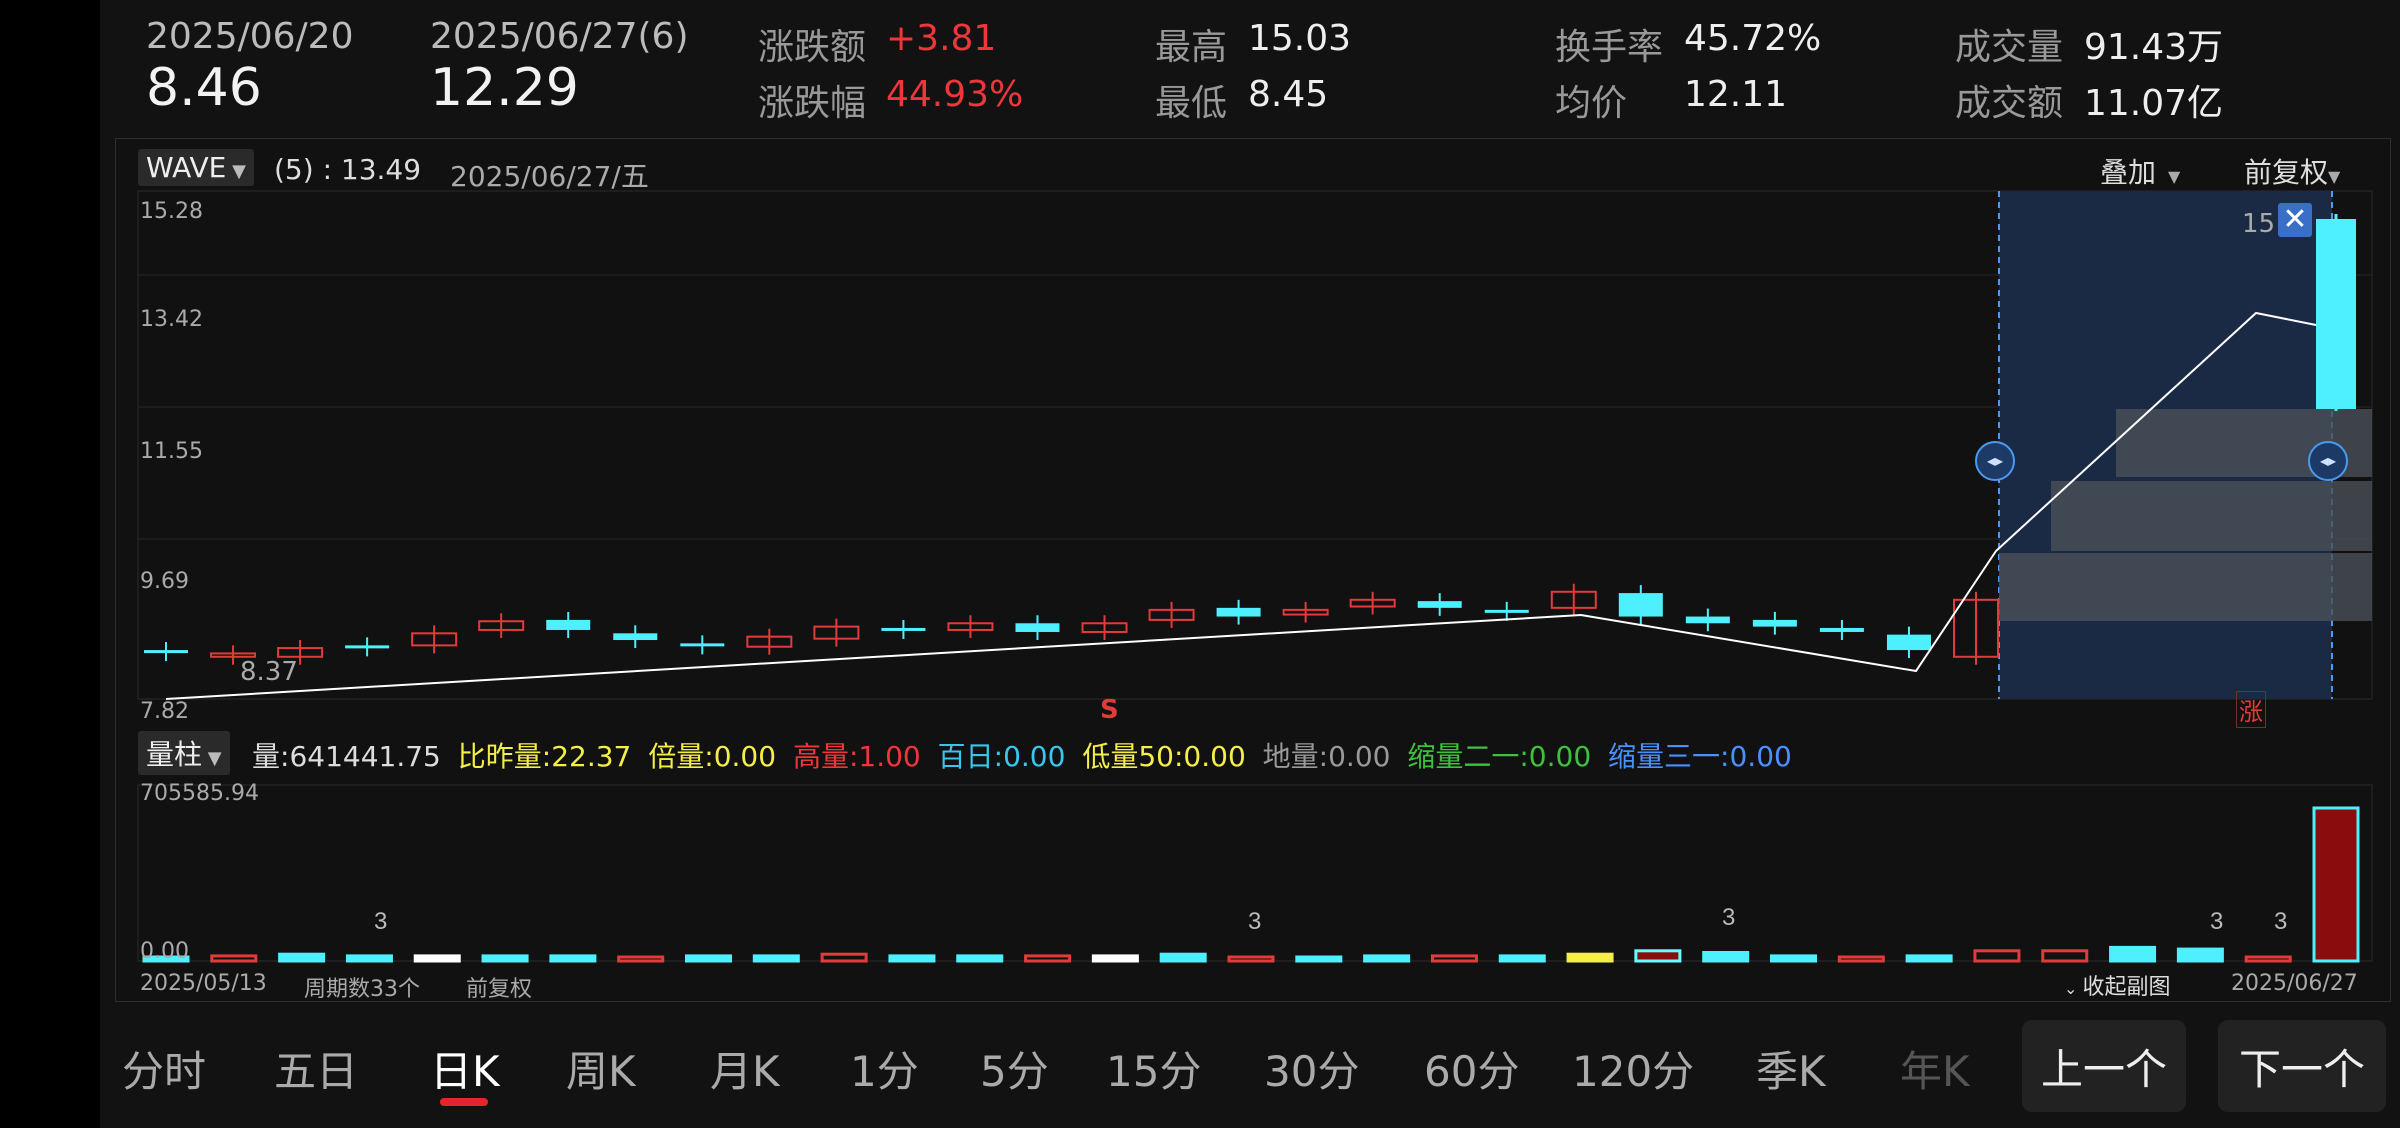 This screenshot has width=2400, height=1128. What do you see at coordinates (164, 711) in the screenshot?
I see `y-label-bottom: 7.82` at bounding box center [164, 711].